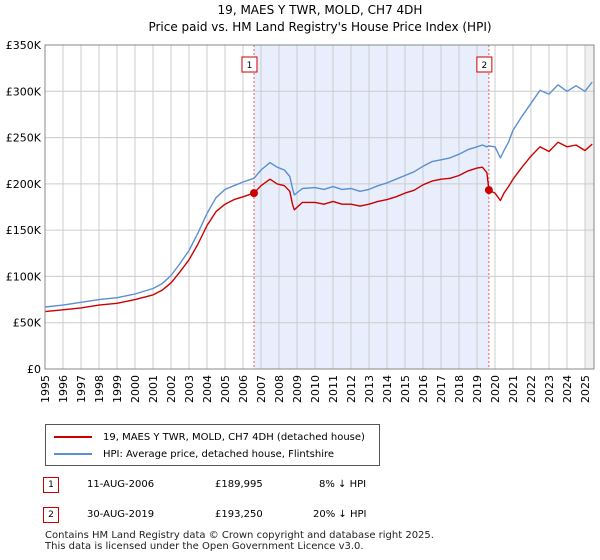 This screenshot has width=600, height=560. What do you see at coordinates (24, 276) in the screenshot?
I see `y-tick-label: £100K` at bounding box center [24, 276].